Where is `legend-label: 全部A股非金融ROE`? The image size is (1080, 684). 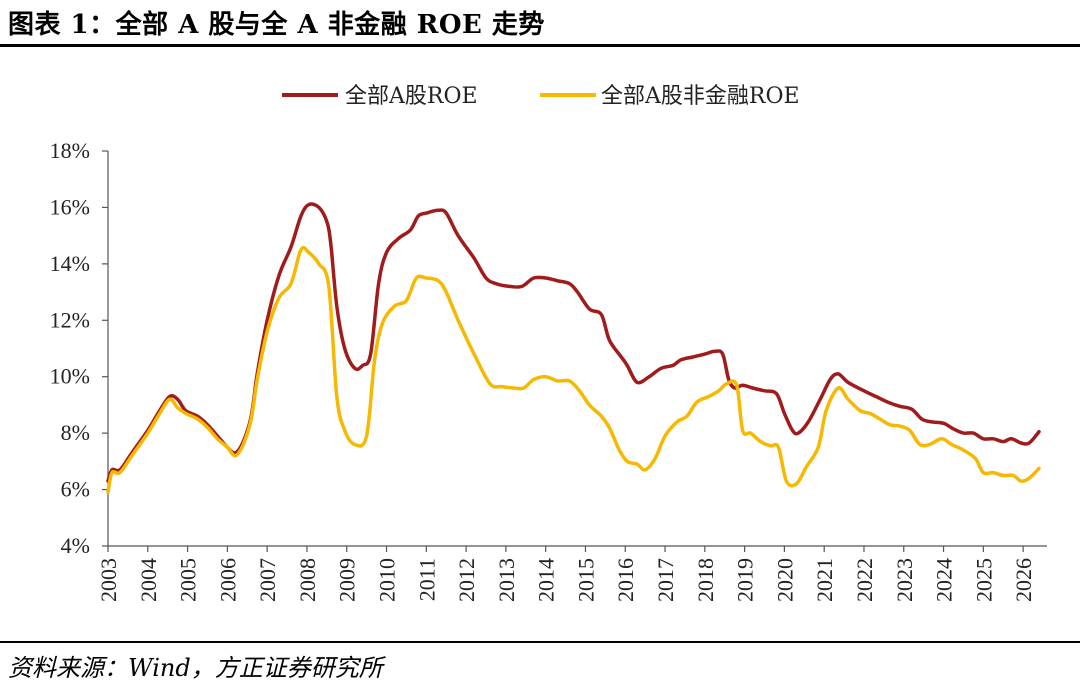
legend-label: 全部A股非金融ROE is located at coordinates (700, 96).